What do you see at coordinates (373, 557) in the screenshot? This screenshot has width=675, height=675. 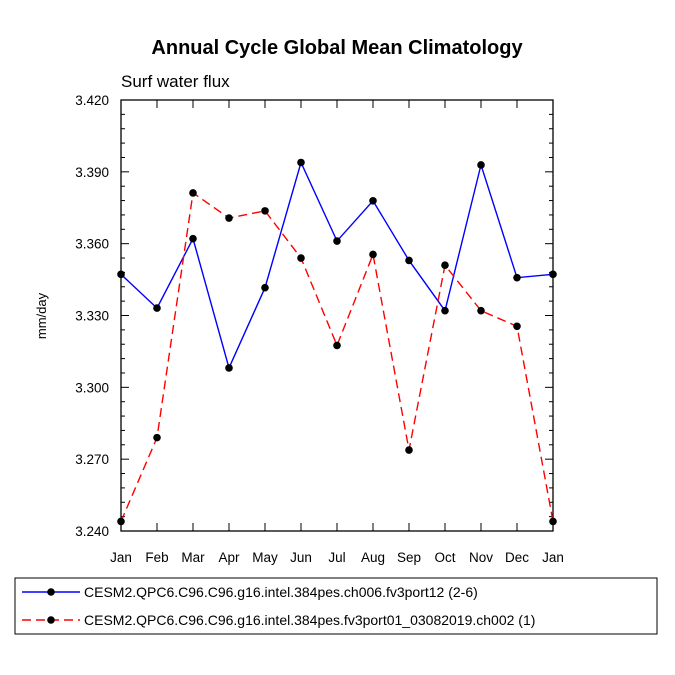 I see `x-tick-label: Aug` at bounding box center [373, 557].